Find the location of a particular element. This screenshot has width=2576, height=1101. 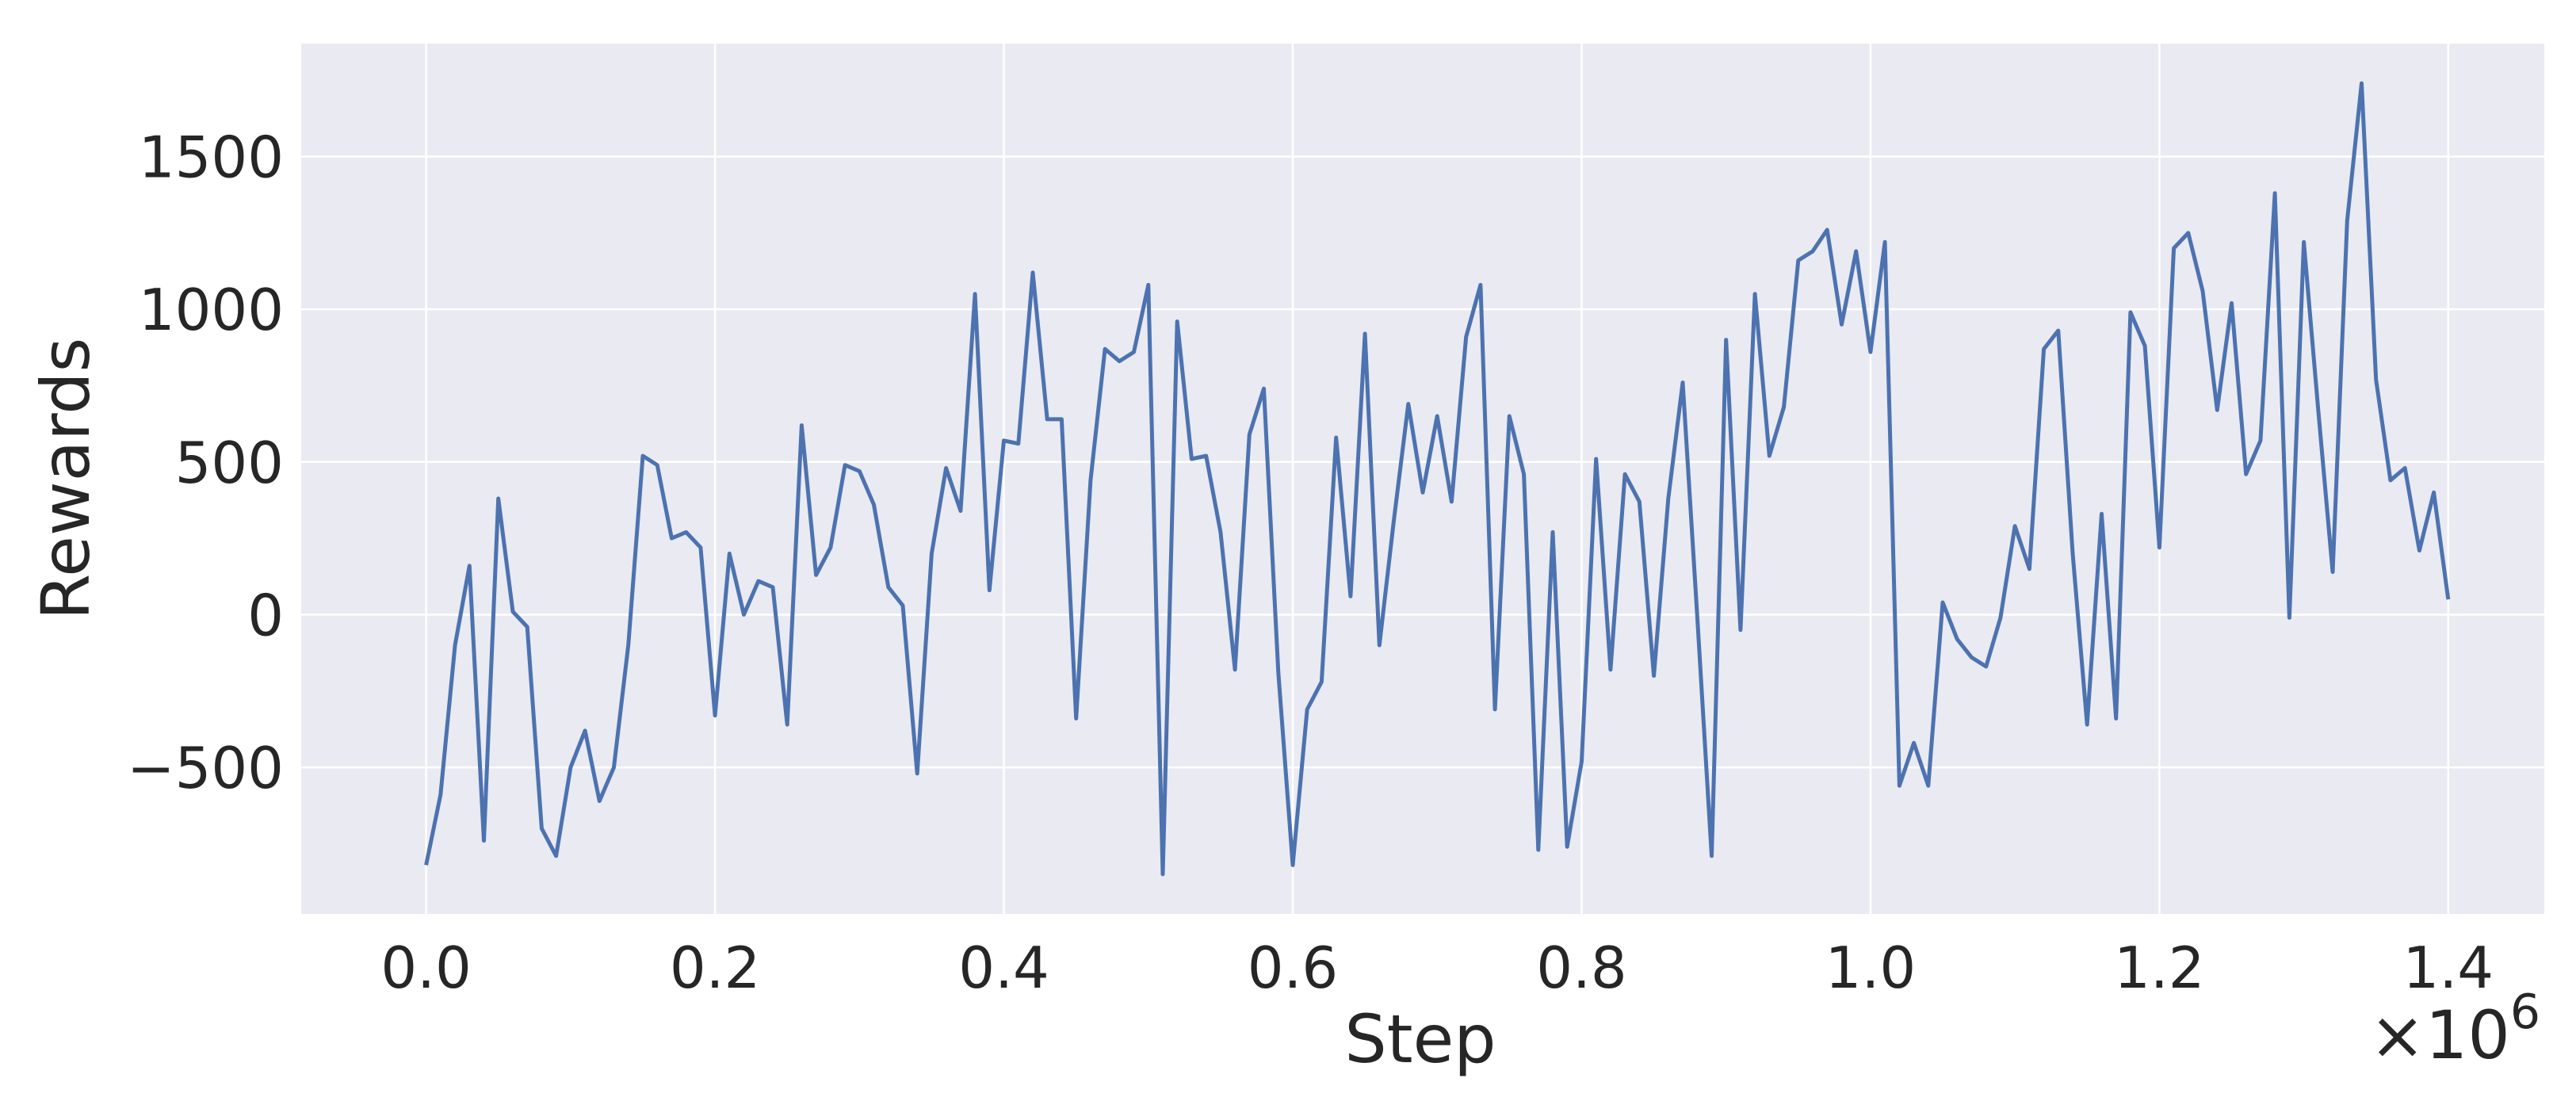

x-tick-label: 1.0 is located at coordinates (1871, 968).